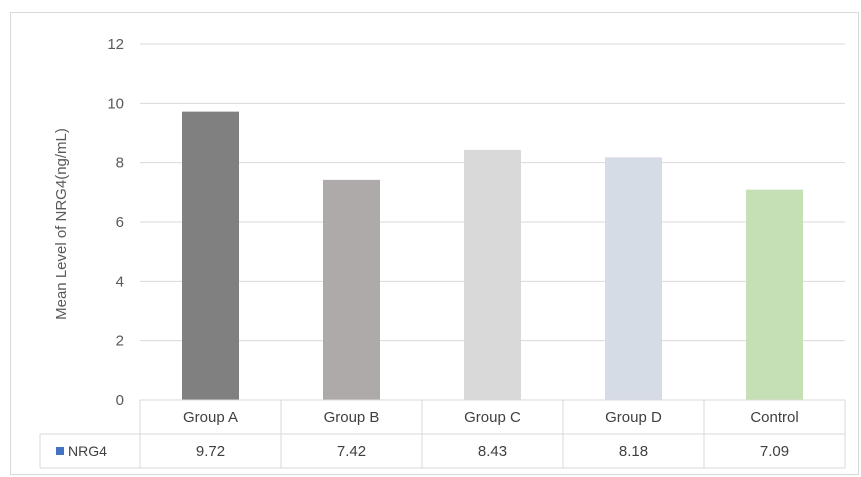 The width and height of the screenshot is (861, 477). I want to click on bar-control, so click(774, 294).